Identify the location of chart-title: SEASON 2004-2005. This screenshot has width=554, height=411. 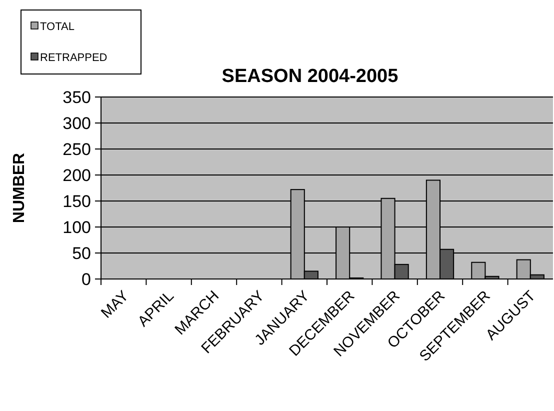
(310, 76).